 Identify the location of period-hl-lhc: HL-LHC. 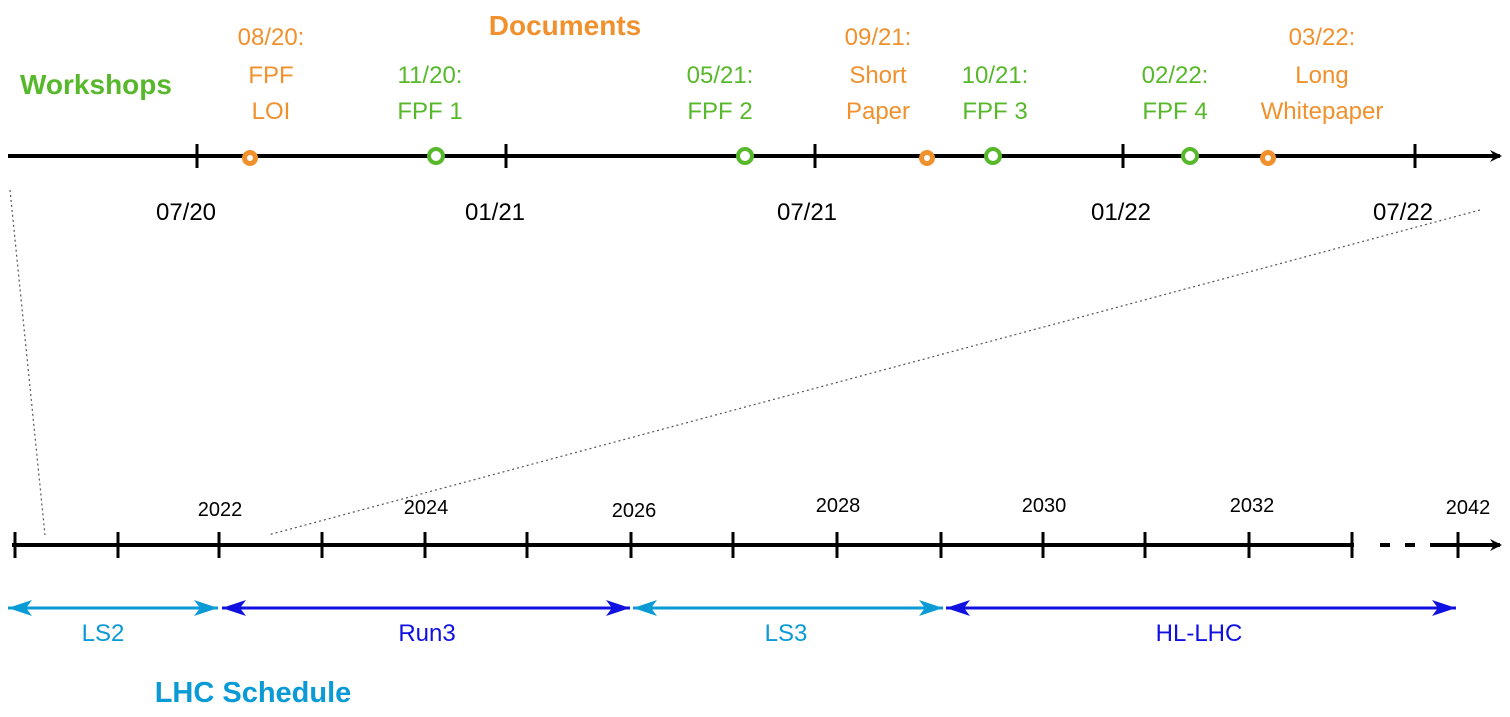
(1201, 623).